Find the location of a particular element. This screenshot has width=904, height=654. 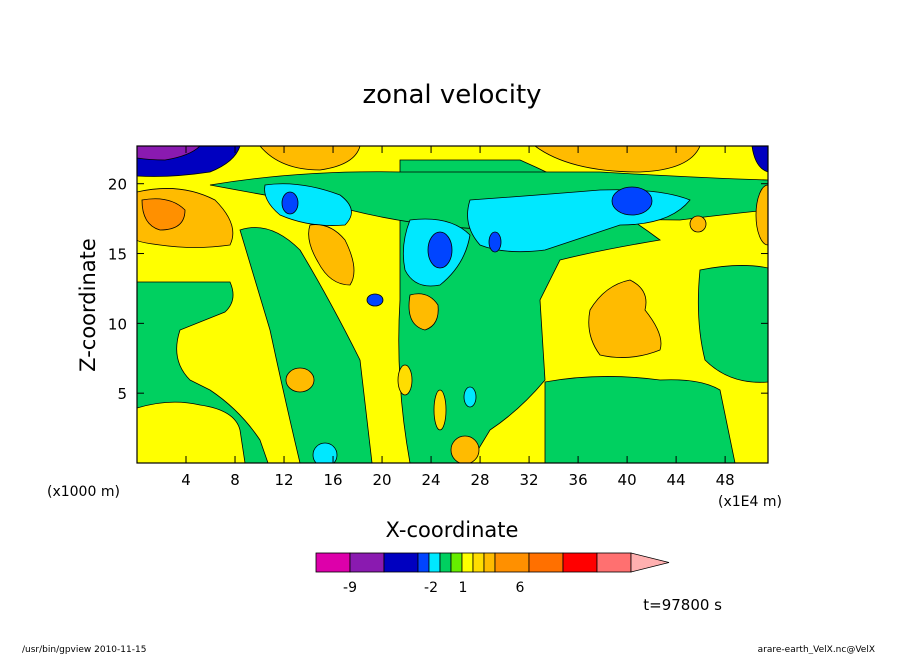

contour-region-green-right is located at coordinates (640, 419).